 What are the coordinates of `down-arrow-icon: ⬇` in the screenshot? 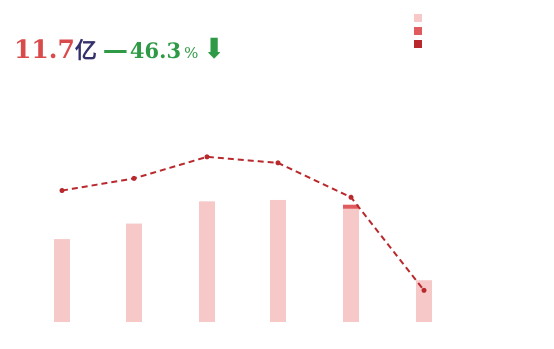 It's located at (214, 48).